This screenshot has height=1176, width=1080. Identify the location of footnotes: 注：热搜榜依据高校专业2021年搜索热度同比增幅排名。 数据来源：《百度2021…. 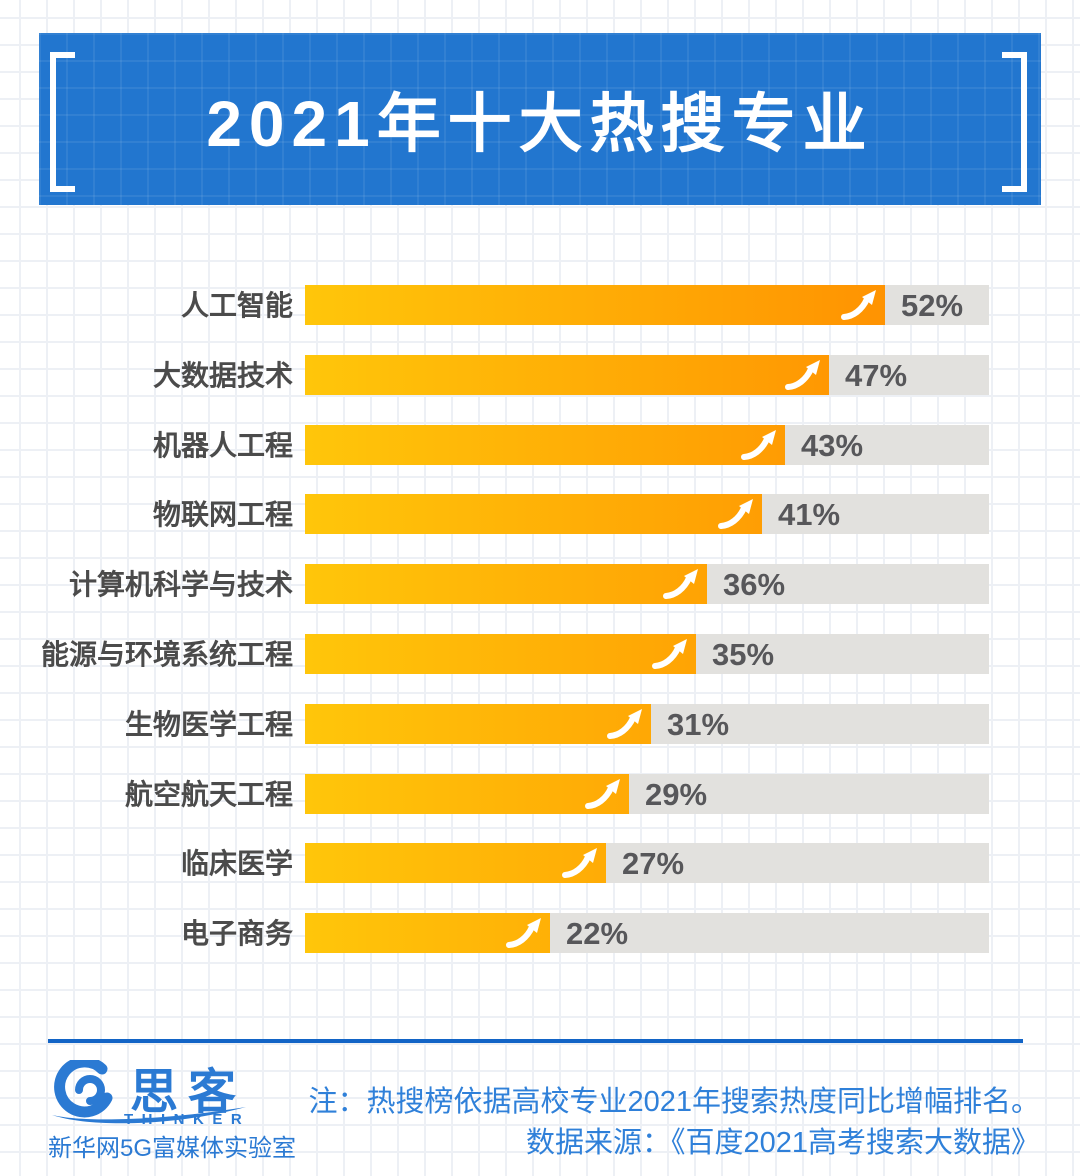
(674, 1123).